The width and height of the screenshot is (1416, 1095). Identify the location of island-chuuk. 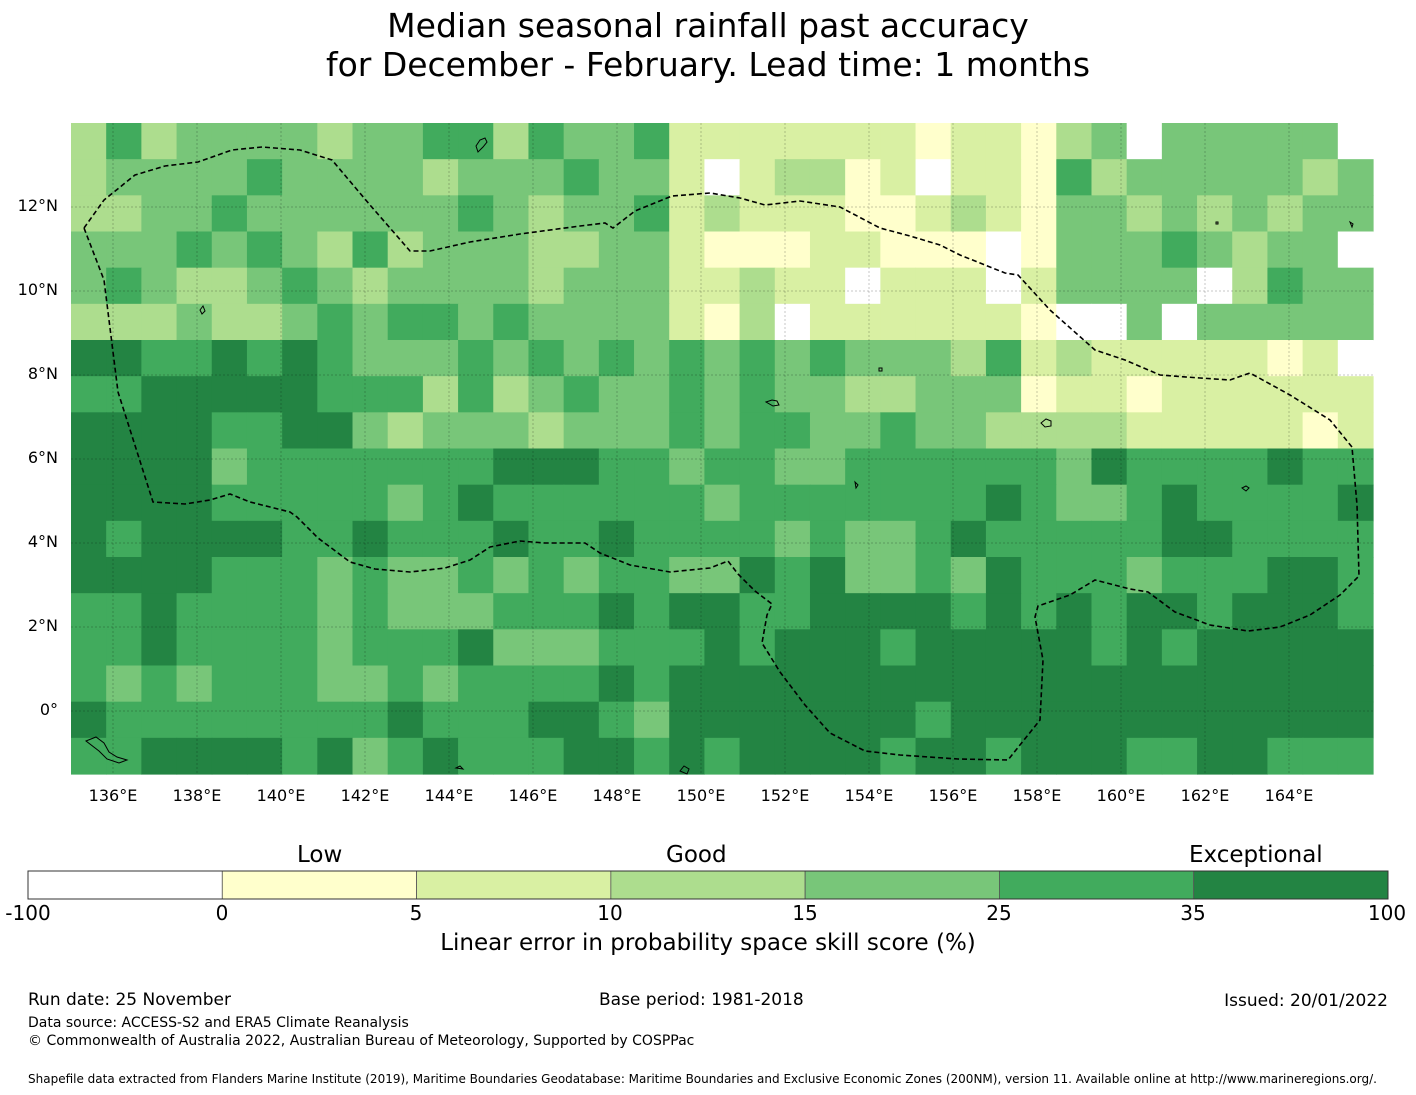
(772, 403).